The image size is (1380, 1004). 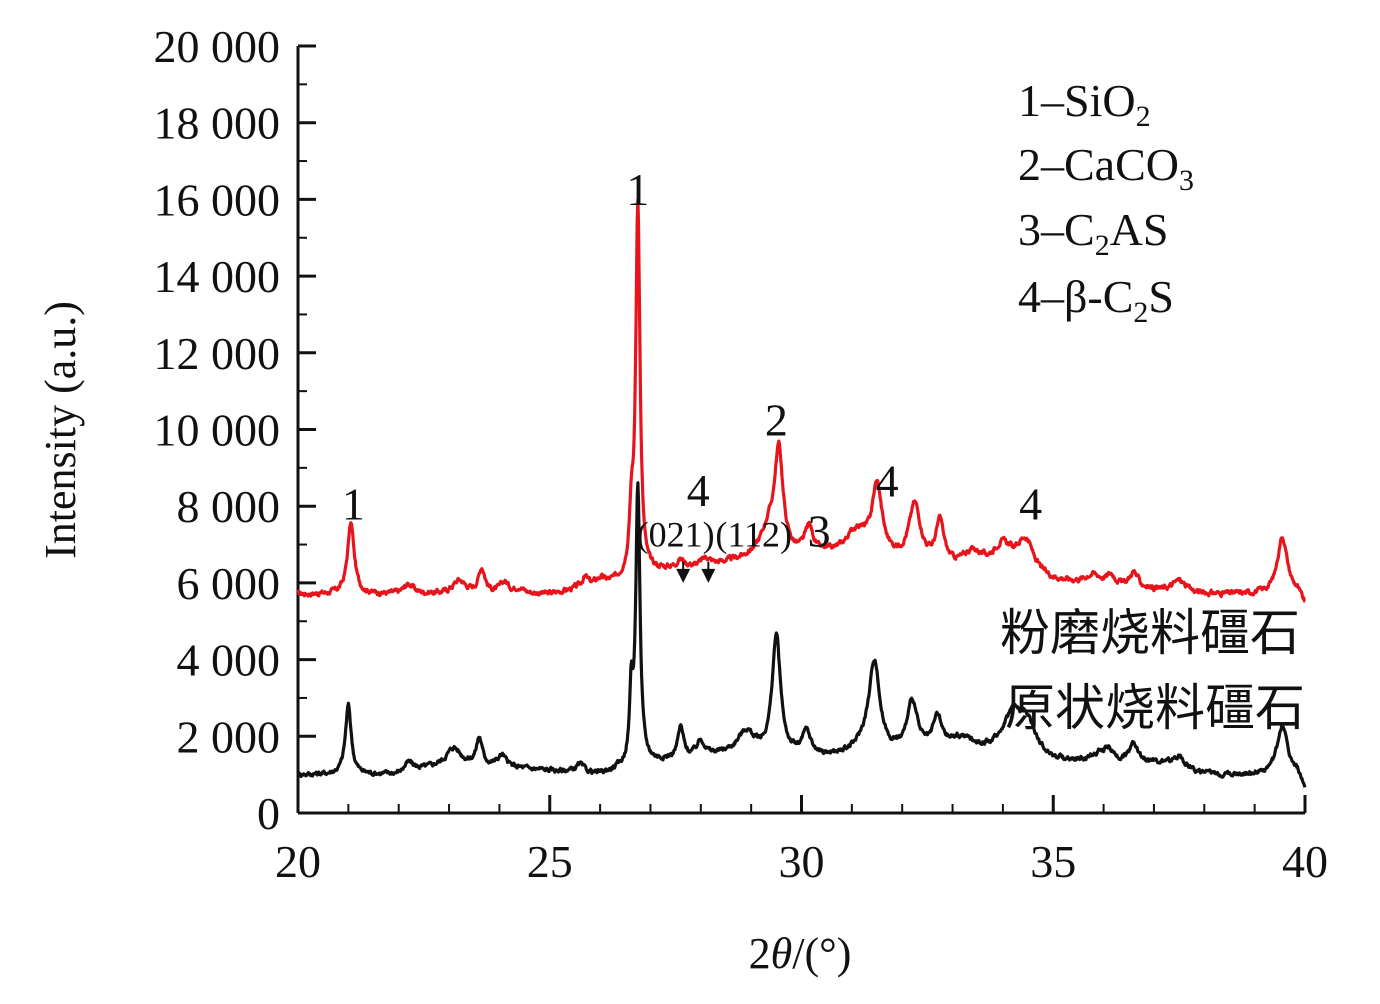 What do you see at coordinates (550, 861) in the screenshot?
I see `x-tick-label: 25` at bounding box center [550, 861].